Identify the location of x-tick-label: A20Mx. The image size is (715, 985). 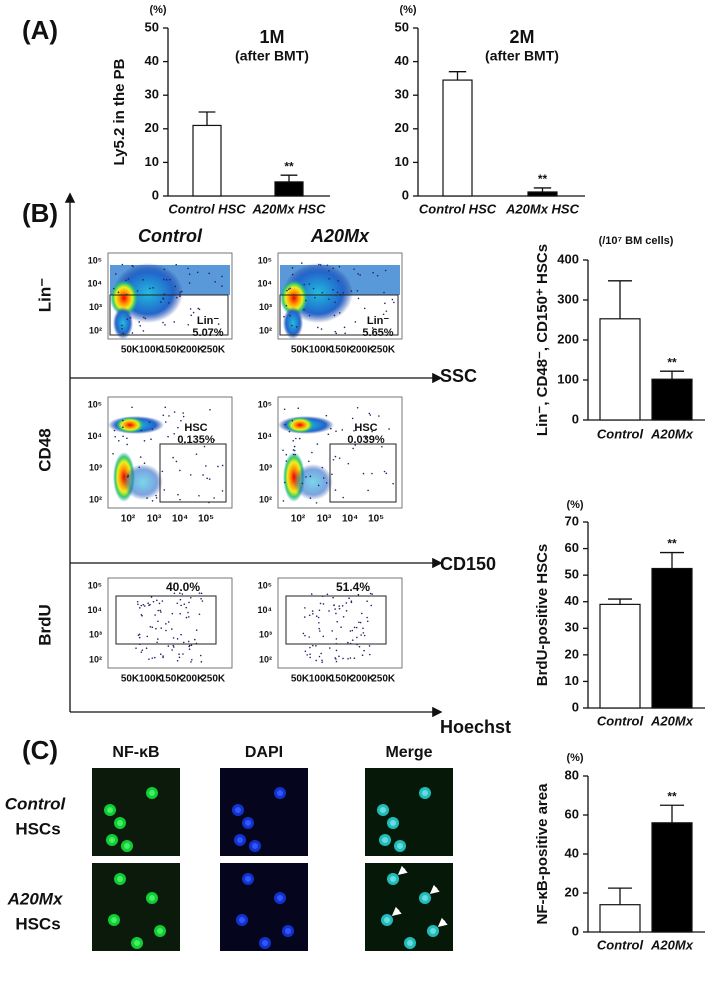
(672, 720).